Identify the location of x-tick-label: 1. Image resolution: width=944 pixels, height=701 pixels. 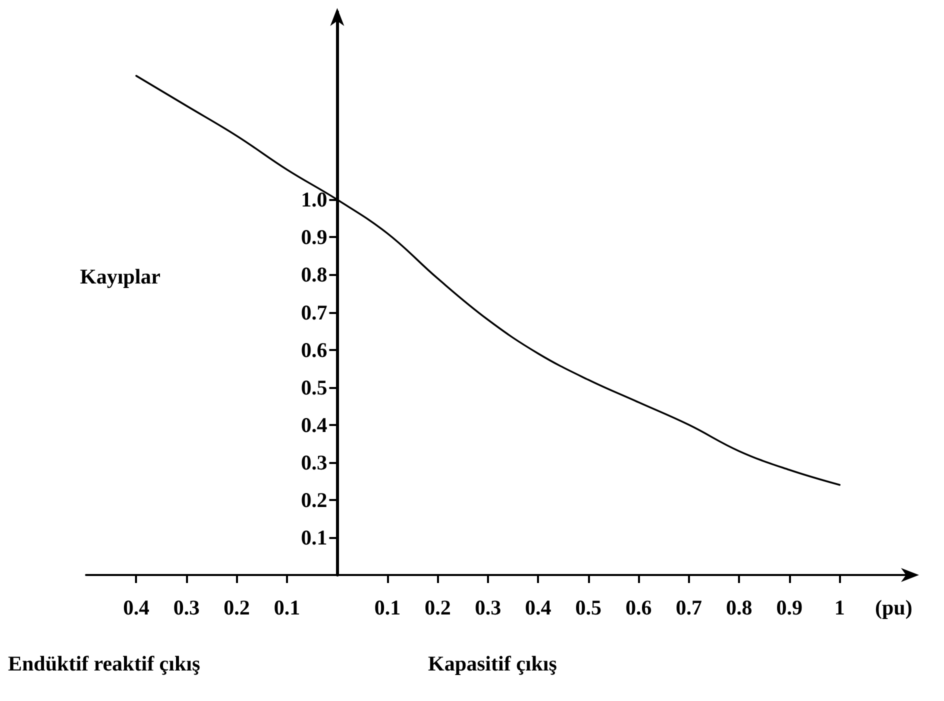
(839, 608).